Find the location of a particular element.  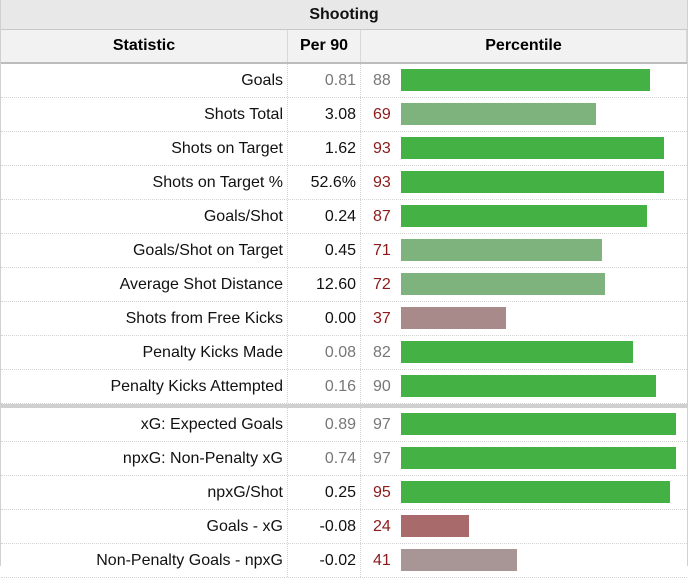

table-title: Shooting is located at coordinates (344, 15).